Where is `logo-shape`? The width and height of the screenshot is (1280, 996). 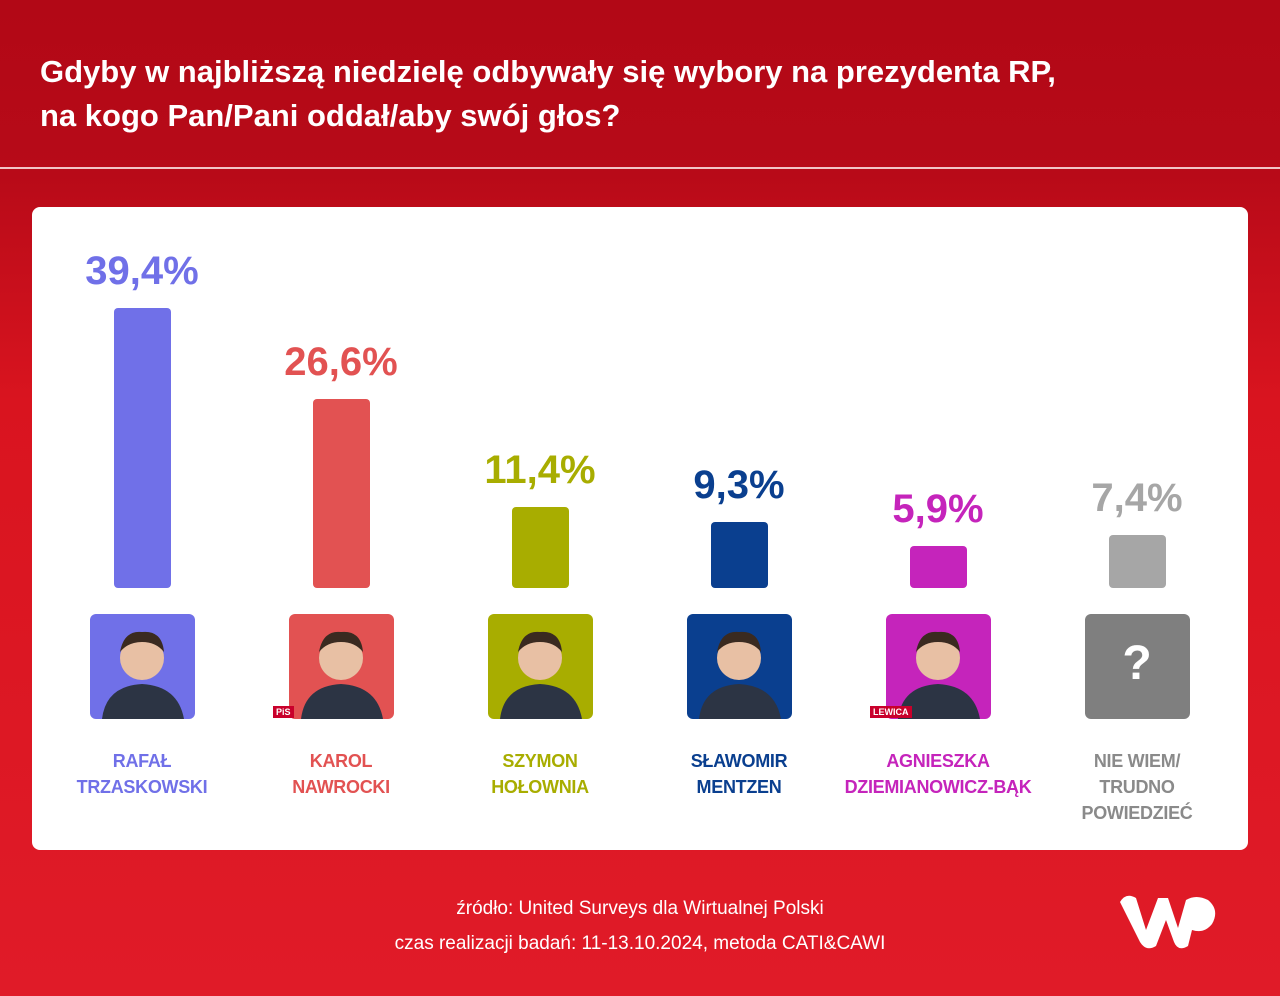
logo-shape is located at coordinates (1168, 922).